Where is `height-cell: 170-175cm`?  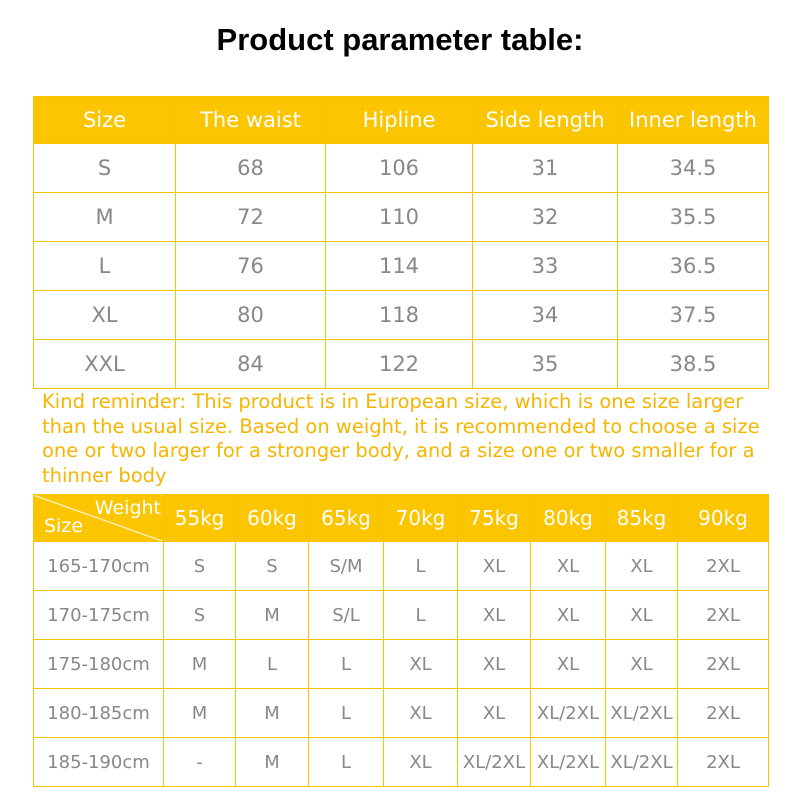 height-cell: 170-175cm is located at coordinates (98, 615).